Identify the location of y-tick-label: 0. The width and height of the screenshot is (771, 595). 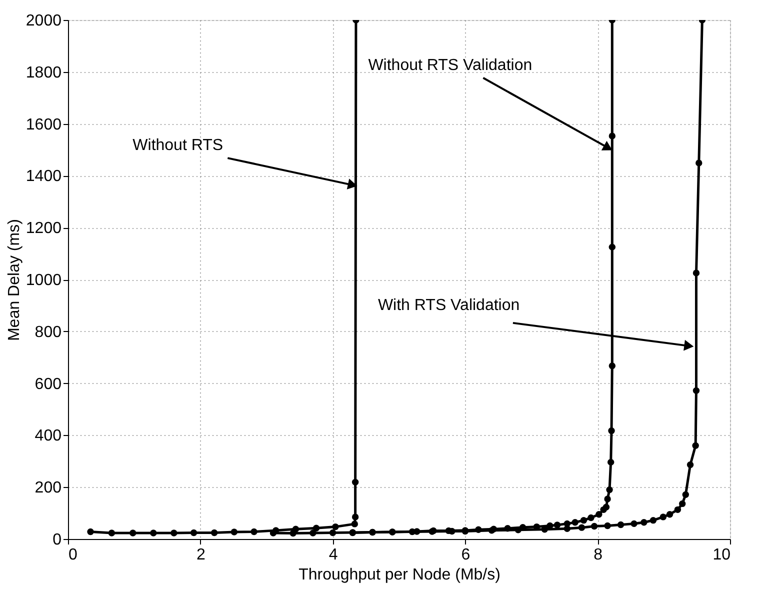
(57, 540).